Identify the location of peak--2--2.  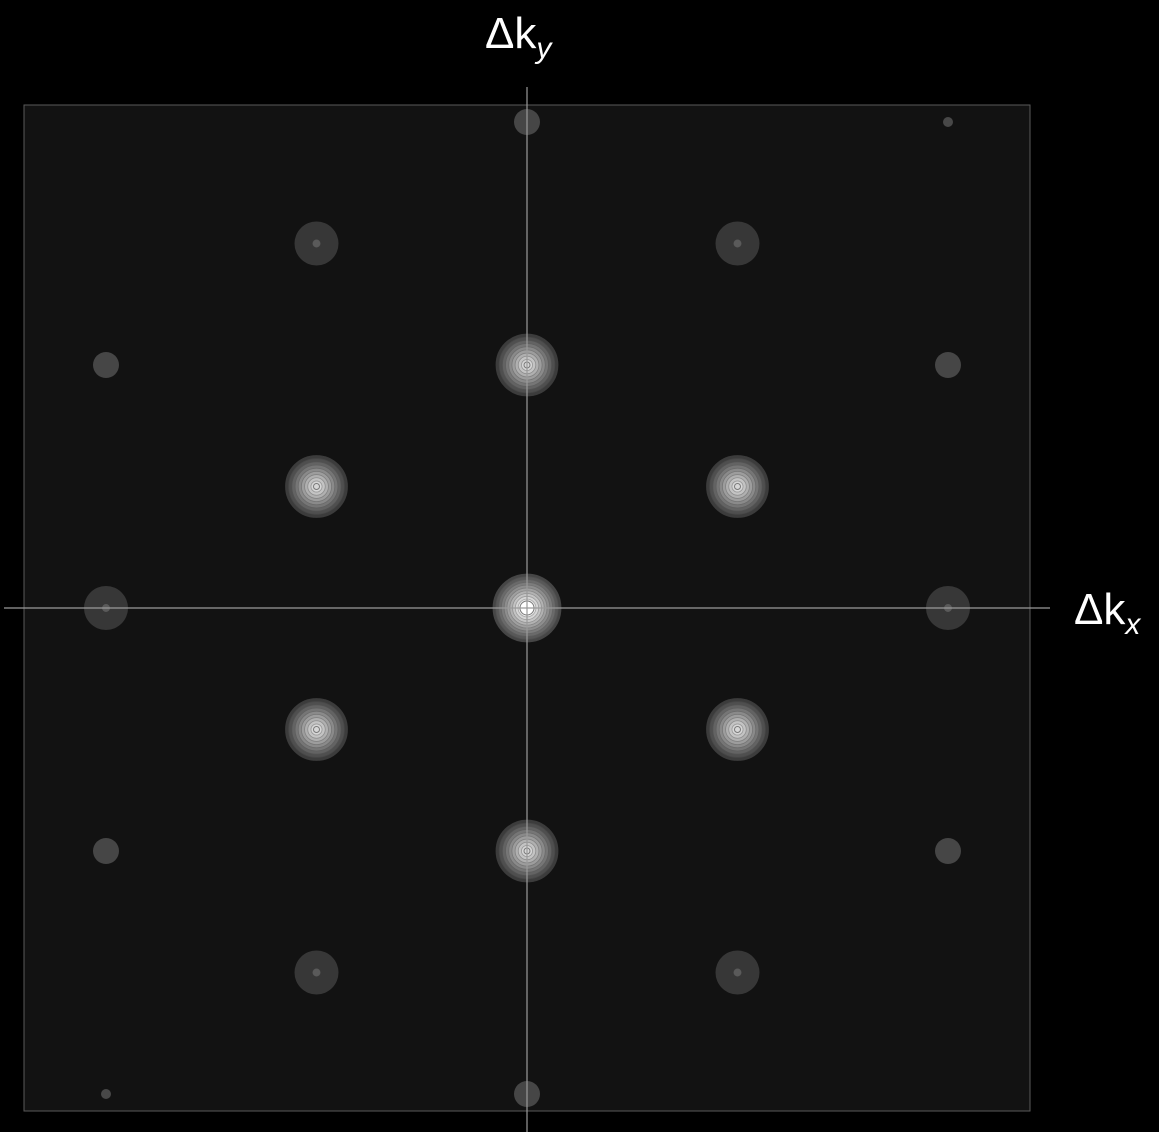
(106, 851).